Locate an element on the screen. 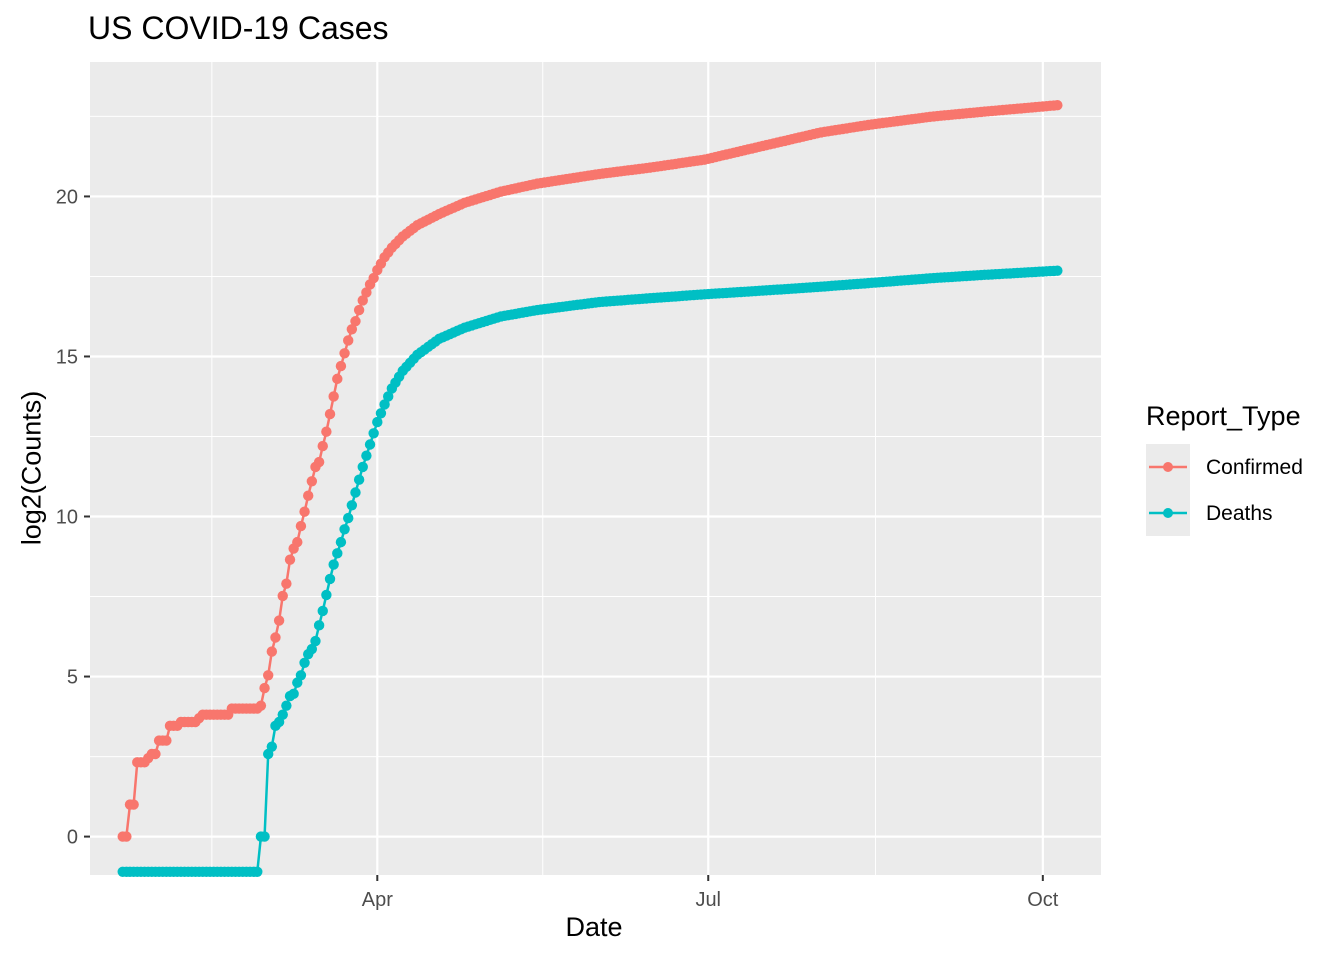 The image size is (1344, 960). legend-key-deaths is located at coordinates (1168, 513).